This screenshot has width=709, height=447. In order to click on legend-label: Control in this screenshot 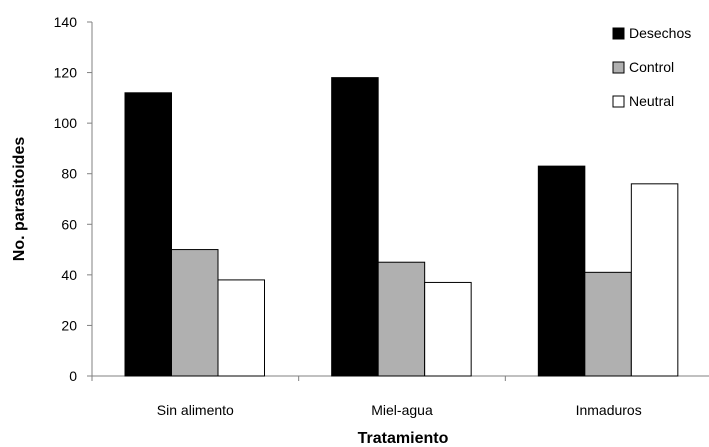, I will do `click(651, 67)`.